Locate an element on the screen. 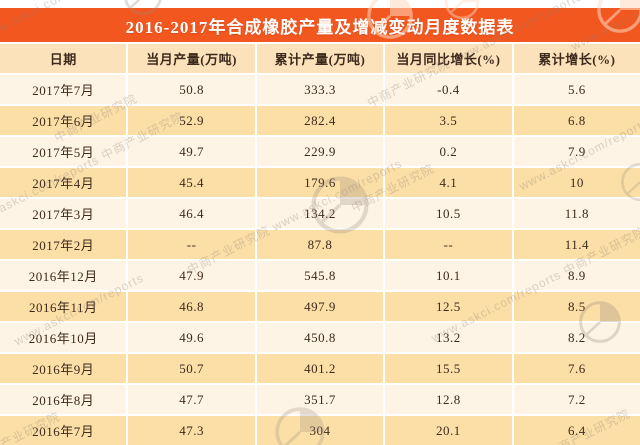 The image size is (640, 445). value-cell: 47.7 is located at coordinates (191, 399).